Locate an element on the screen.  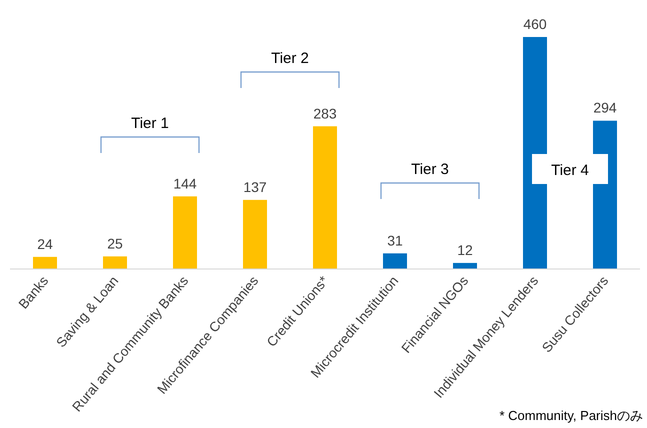
data-label: 294 is located at coordinates (605, 108).